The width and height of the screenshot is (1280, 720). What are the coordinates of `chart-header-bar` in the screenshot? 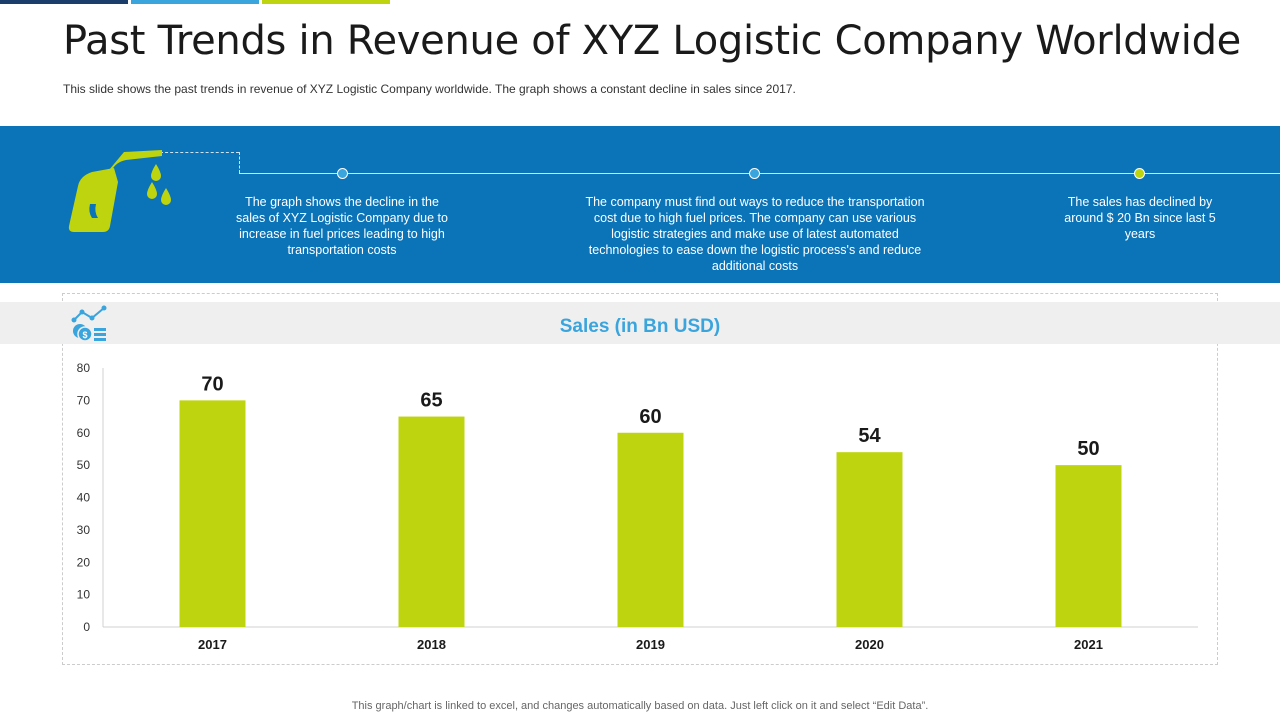 It's located at (640, 323).